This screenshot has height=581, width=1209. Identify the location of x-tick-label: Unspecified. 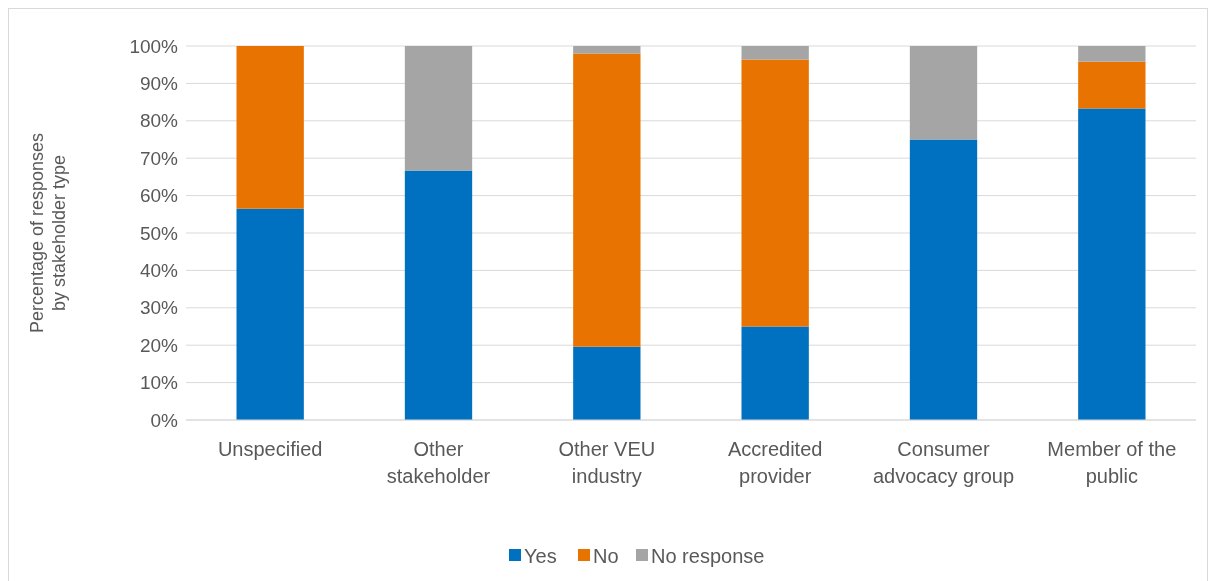
(270, 449).